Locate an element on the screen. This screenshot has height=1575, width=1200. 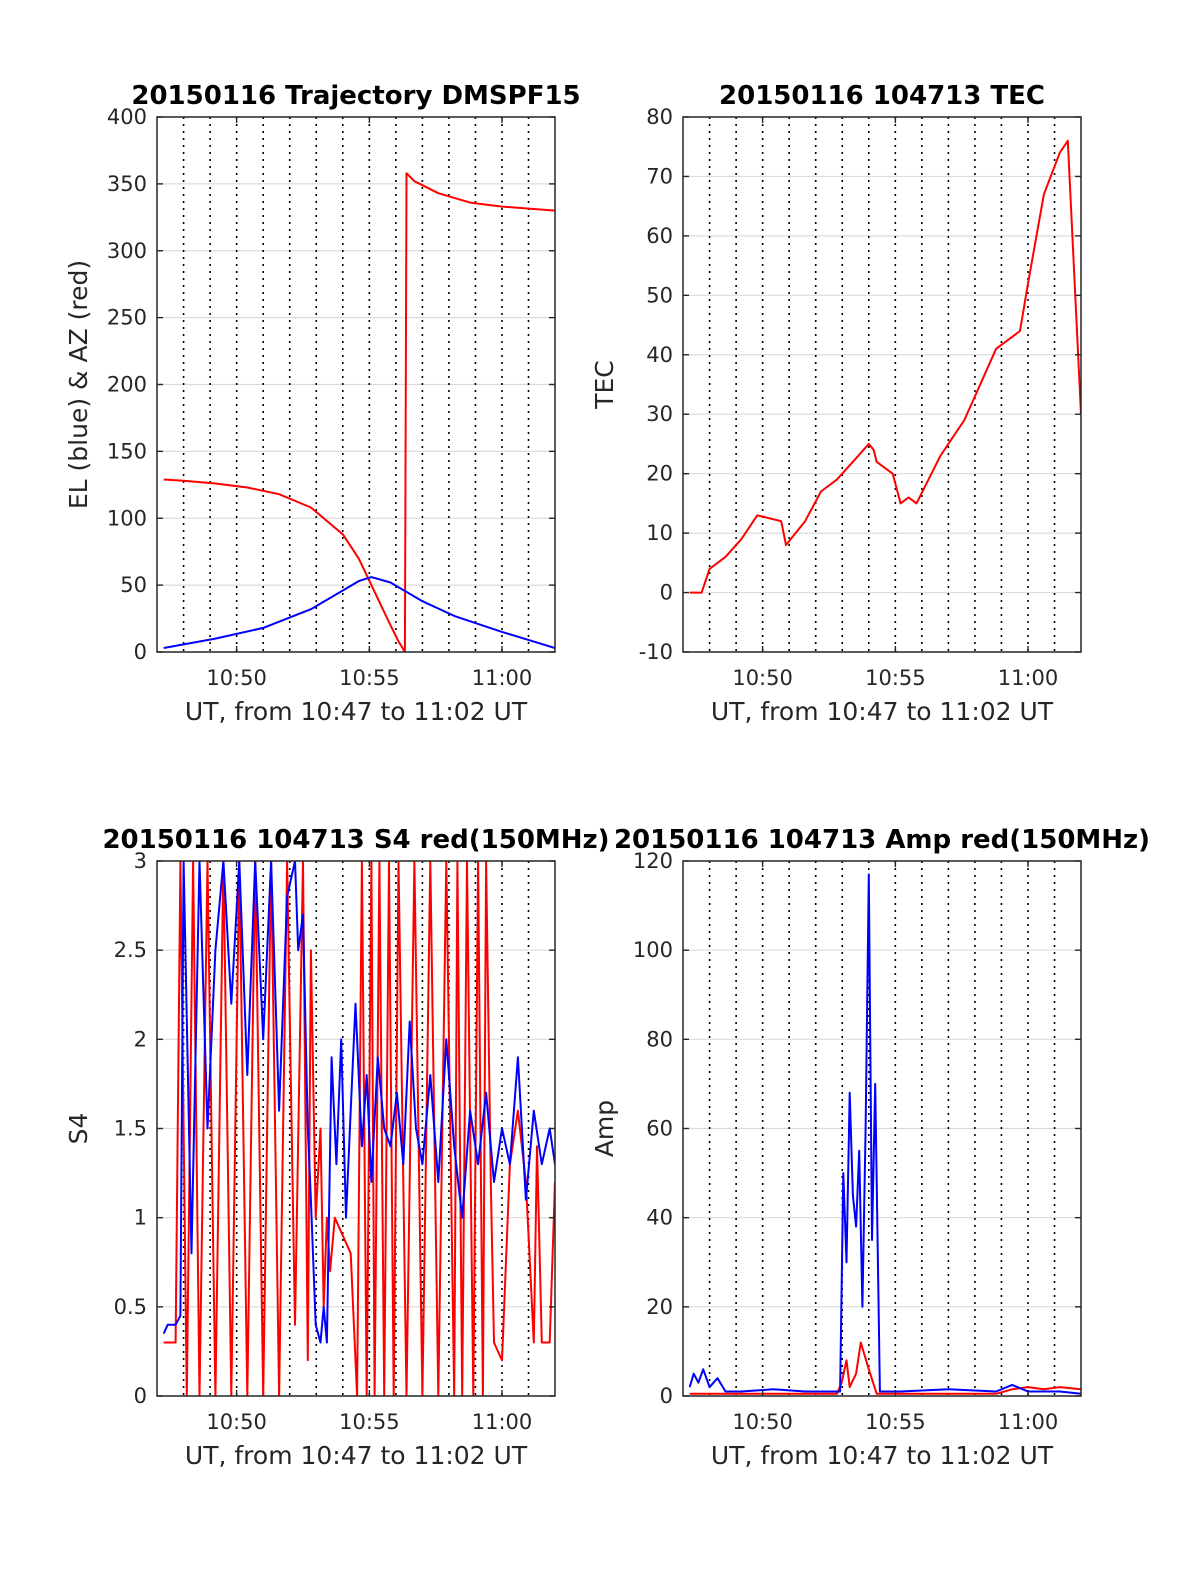
y-tick-label: 400 is located at coordinates (127, 117).